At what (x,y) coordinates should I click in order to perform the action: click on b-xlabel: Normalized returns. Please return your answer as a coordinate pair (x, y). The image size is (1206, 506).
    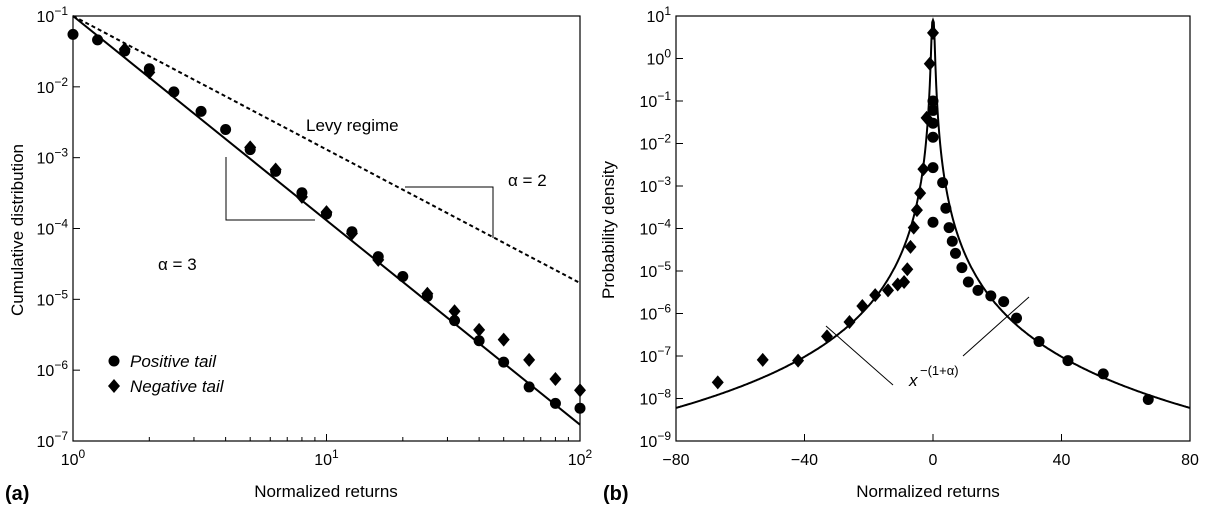
    Looking at the image, I should click on (928, 491).